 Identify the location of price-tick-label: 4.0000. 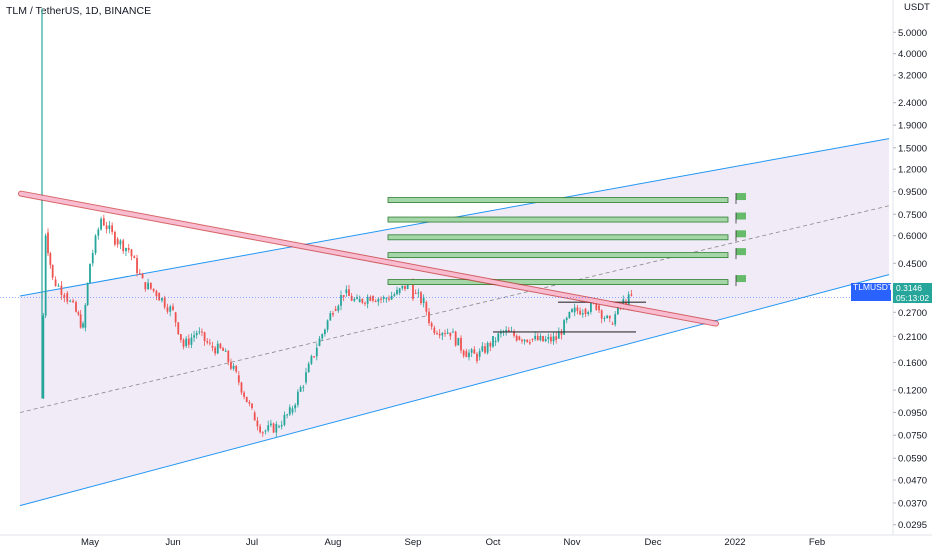
(912, 54).